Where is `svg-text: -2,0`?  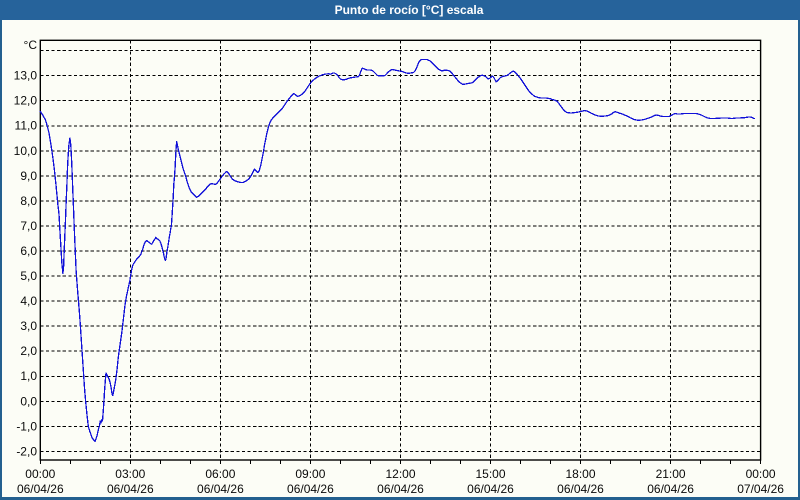 svg-text: -2,0 is located at coordinates (26, 451).